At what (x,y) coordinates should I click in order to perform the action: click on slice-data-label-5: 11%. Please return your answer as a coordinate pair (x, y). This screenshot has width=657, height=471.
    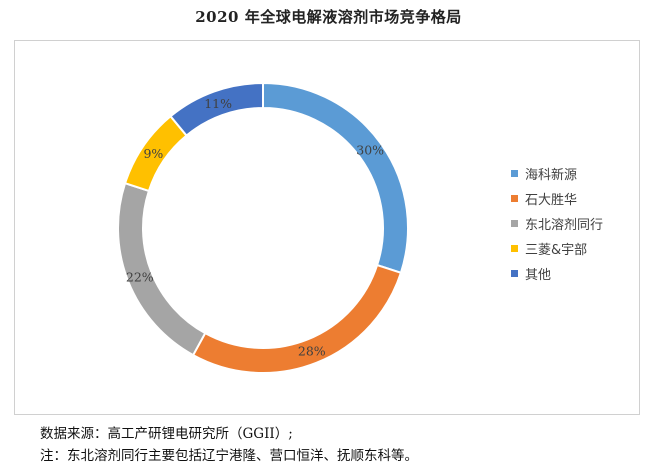
    Looking at the image, I should click on (218, 103).